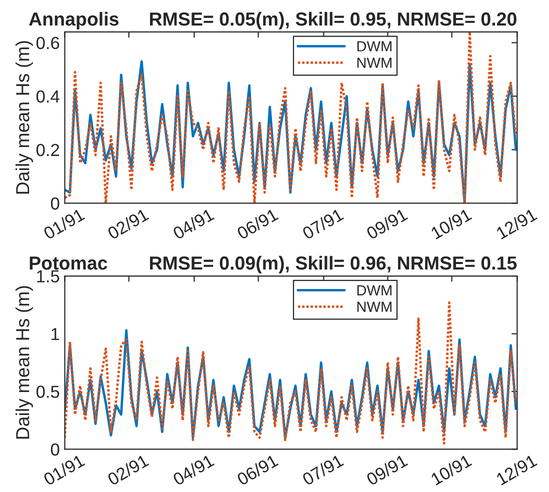 This screenshot has width=549, height=492. I want to click on y-tick-label: 0.4, so click(48, 96).